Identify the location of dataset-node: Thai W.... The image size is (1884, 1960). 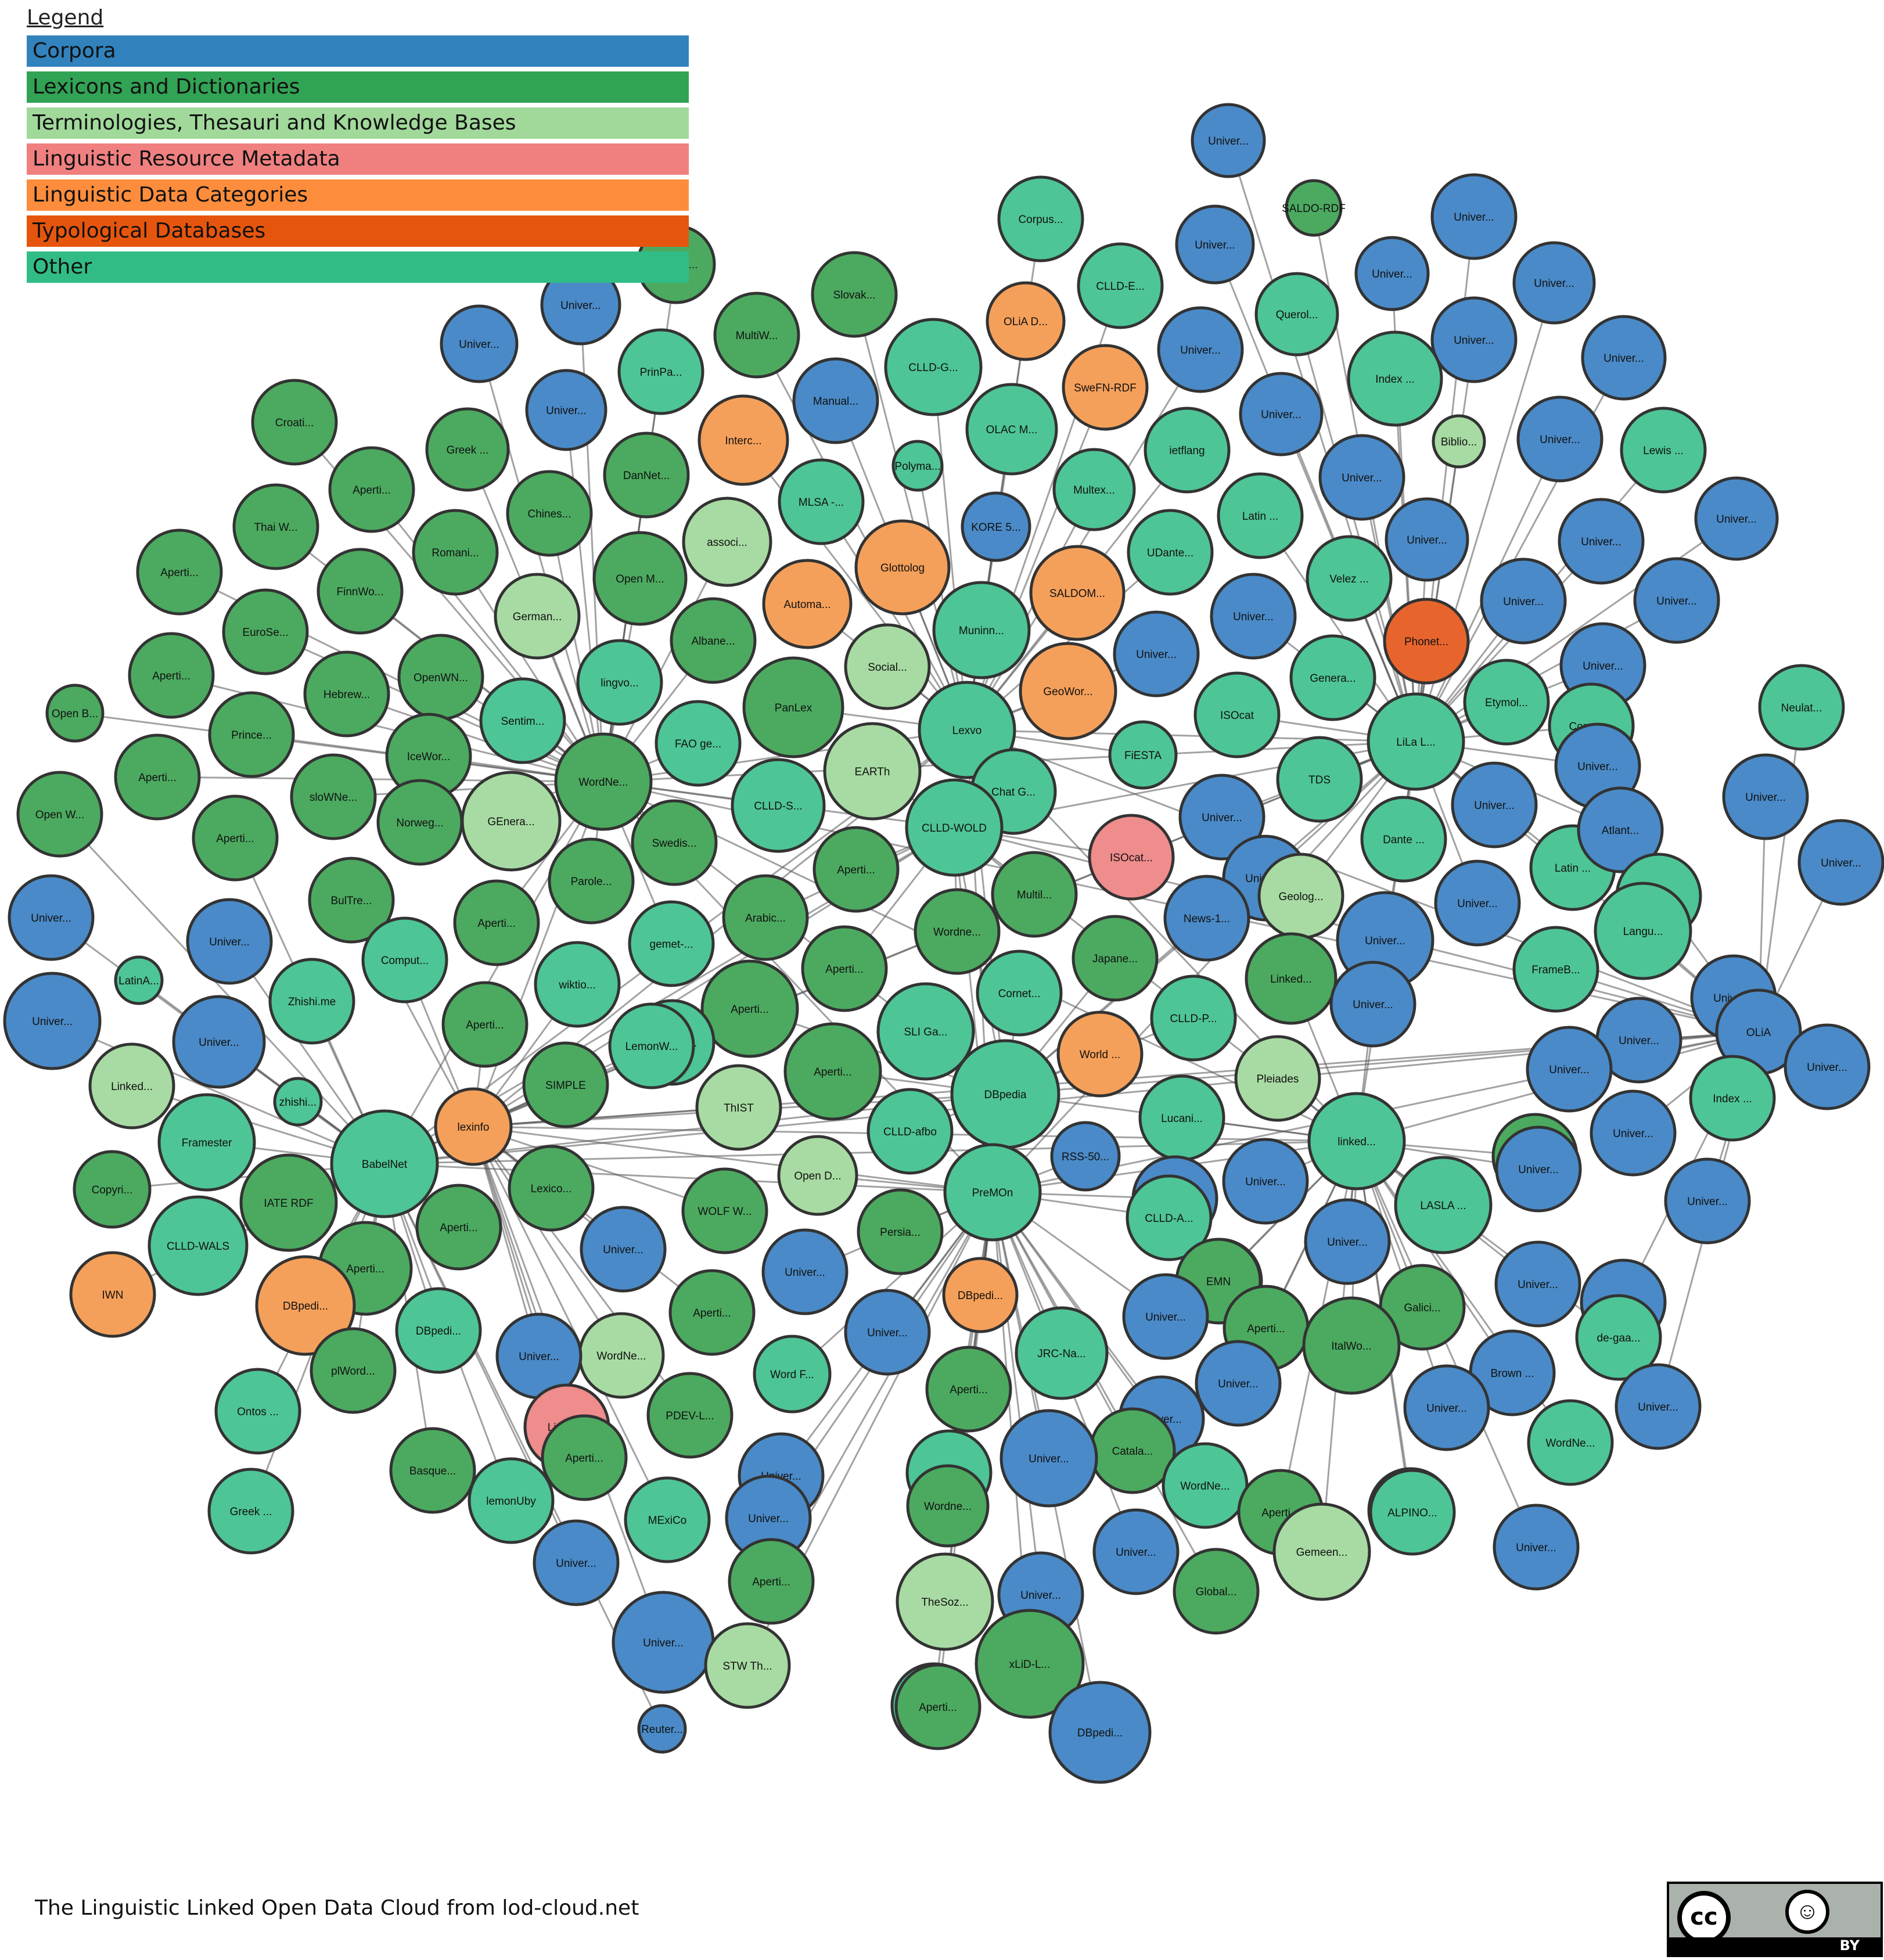
(276, 526).